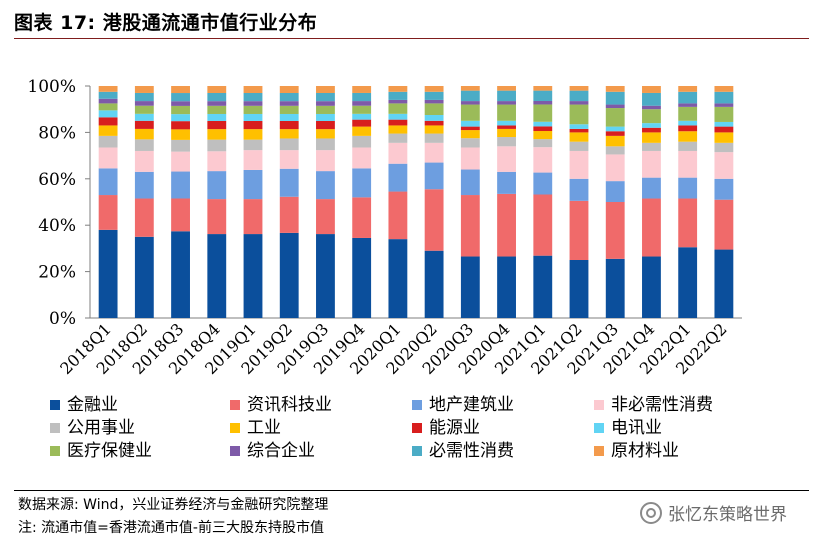 This screenshot has width=838, height=545. What do you see at coordinates (411, 38) in the screenshot?
I see `title-divider` at bounding box center [411, 38].